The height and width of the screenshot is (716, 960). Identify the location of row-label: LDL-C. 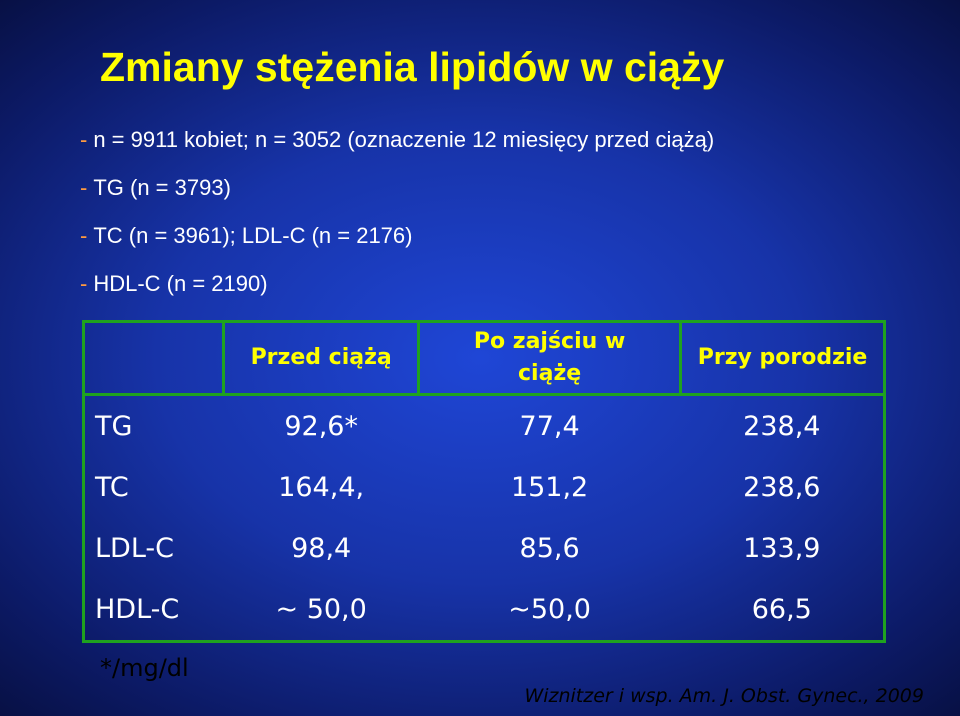
(134, 548).